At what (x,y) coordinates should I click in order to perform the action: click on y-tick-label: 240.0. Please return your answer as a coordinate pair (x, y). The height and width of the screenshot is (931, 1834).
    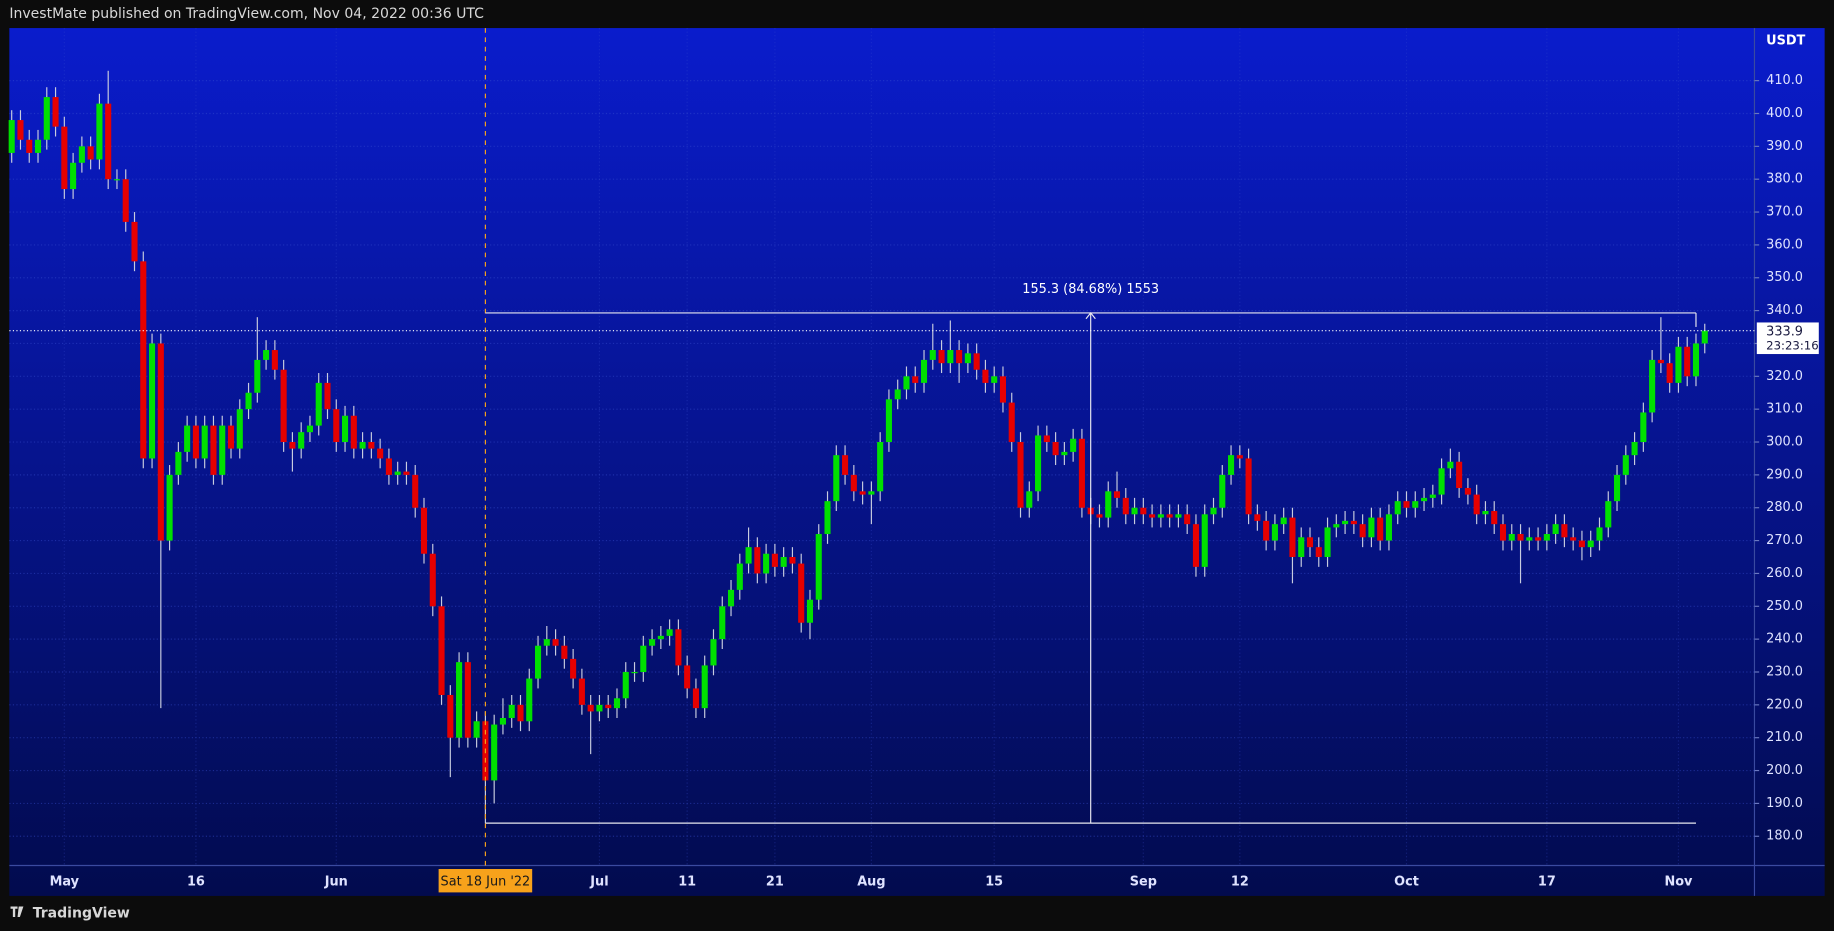
    Looking at the image, I should click on (1784, 639).